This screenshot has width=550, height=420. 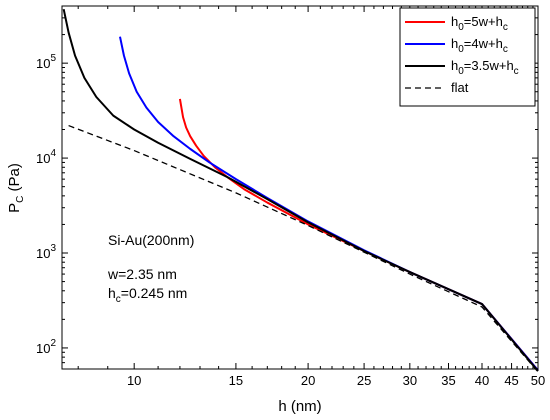 What do you see at coordinates (134, 380) in the screenshot?
I see `x-tick-label: 10` at bounding box center [134, 380].